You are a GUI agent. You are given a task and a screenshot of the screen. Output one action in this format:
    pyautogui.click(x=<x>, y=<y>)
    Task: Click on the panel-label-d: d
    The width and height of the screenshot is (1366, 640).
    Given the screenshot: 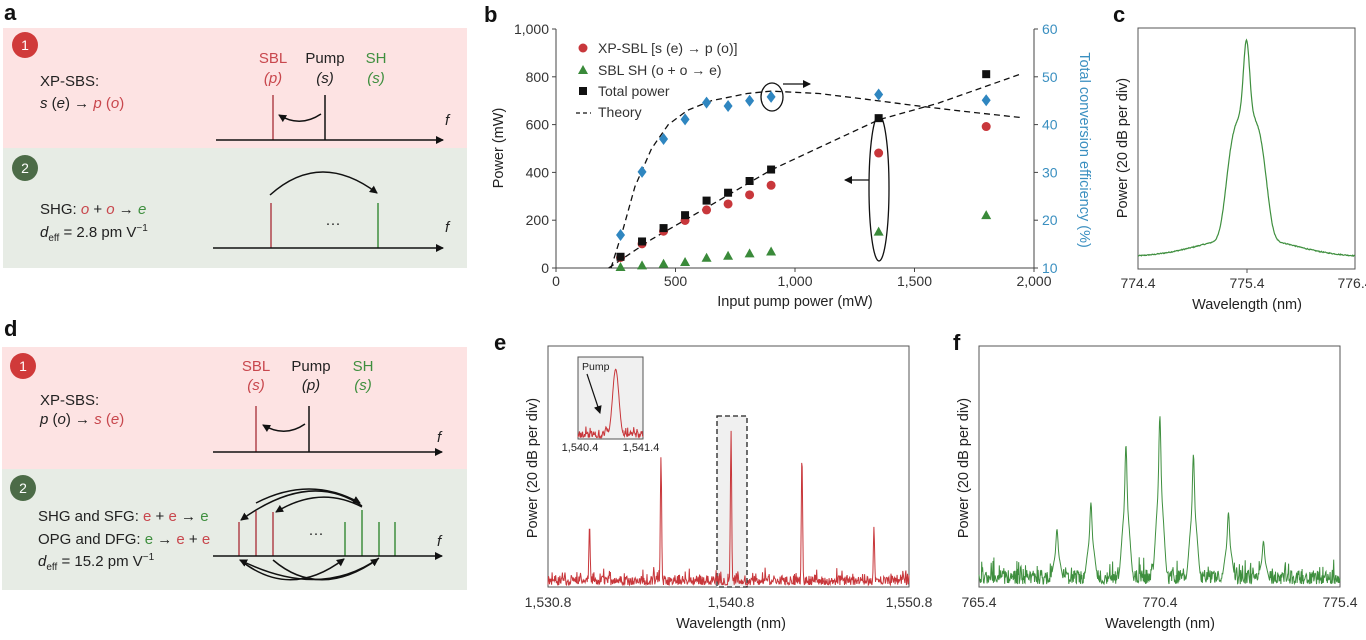 What is the action you would take?
    pyautogui.click(x=10, y=328)
    